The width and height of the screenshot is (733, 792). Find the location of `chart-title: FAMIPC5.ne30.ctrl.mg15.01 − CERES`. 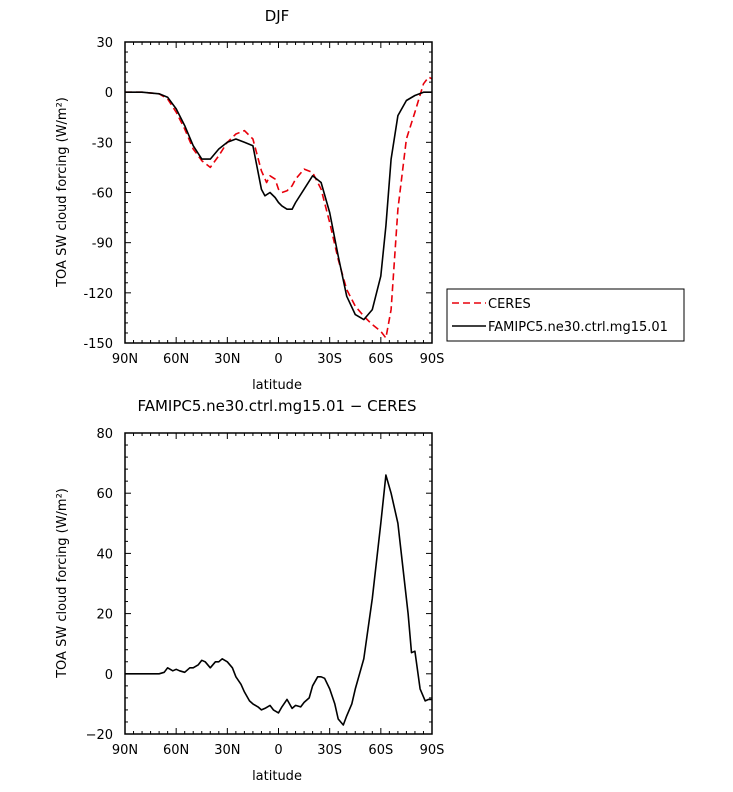

chart-title: FAMIPC5.ne30.ctrl.mg15.01 − CERES is located at coordinates (276, 406).